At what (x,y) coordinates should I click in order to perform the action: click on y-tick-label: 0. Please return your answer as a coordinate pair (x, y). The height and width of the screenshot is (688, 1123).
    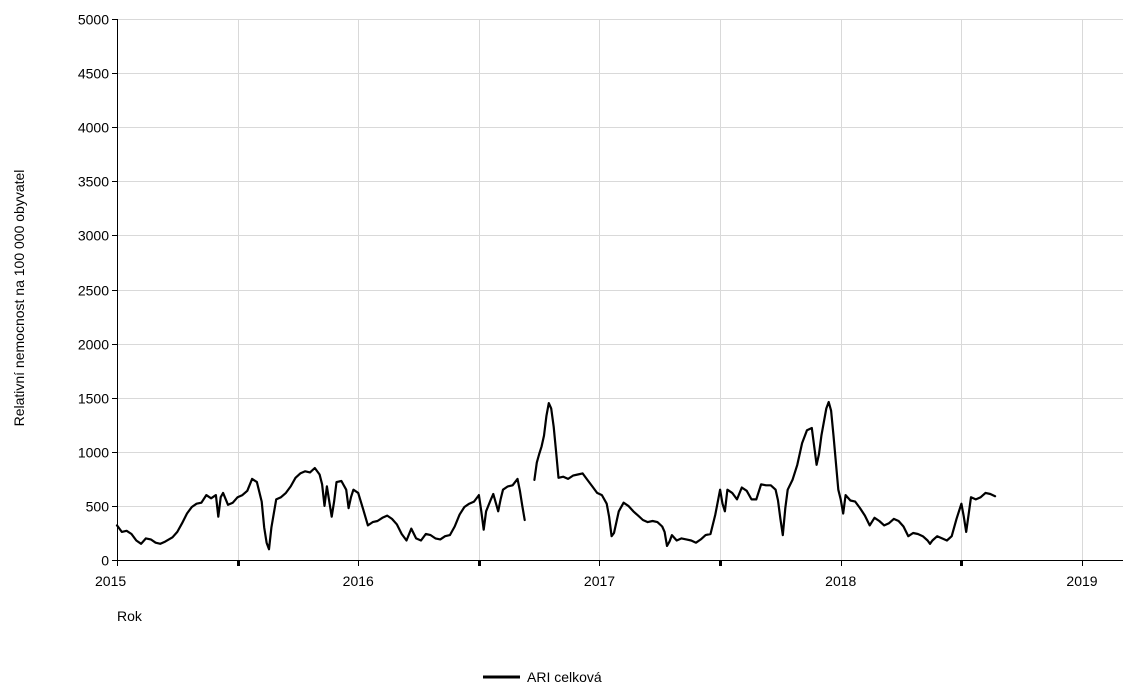
    Looking at the image, I should click on (105, 561).